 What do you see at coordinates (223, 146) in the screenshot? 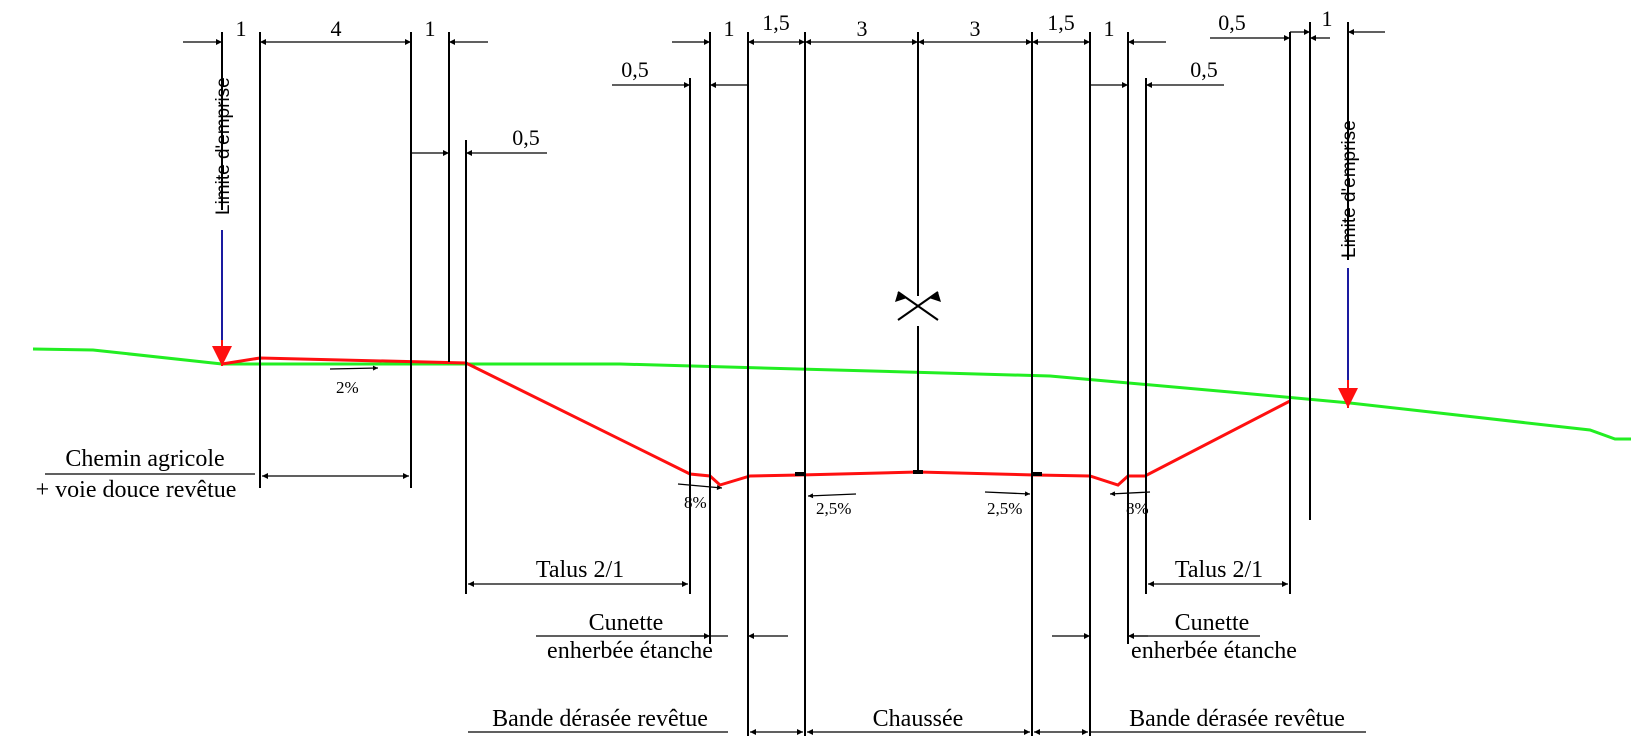
I see `limit-label-left: Limite d'emprise` at bounding box center [223, 146].